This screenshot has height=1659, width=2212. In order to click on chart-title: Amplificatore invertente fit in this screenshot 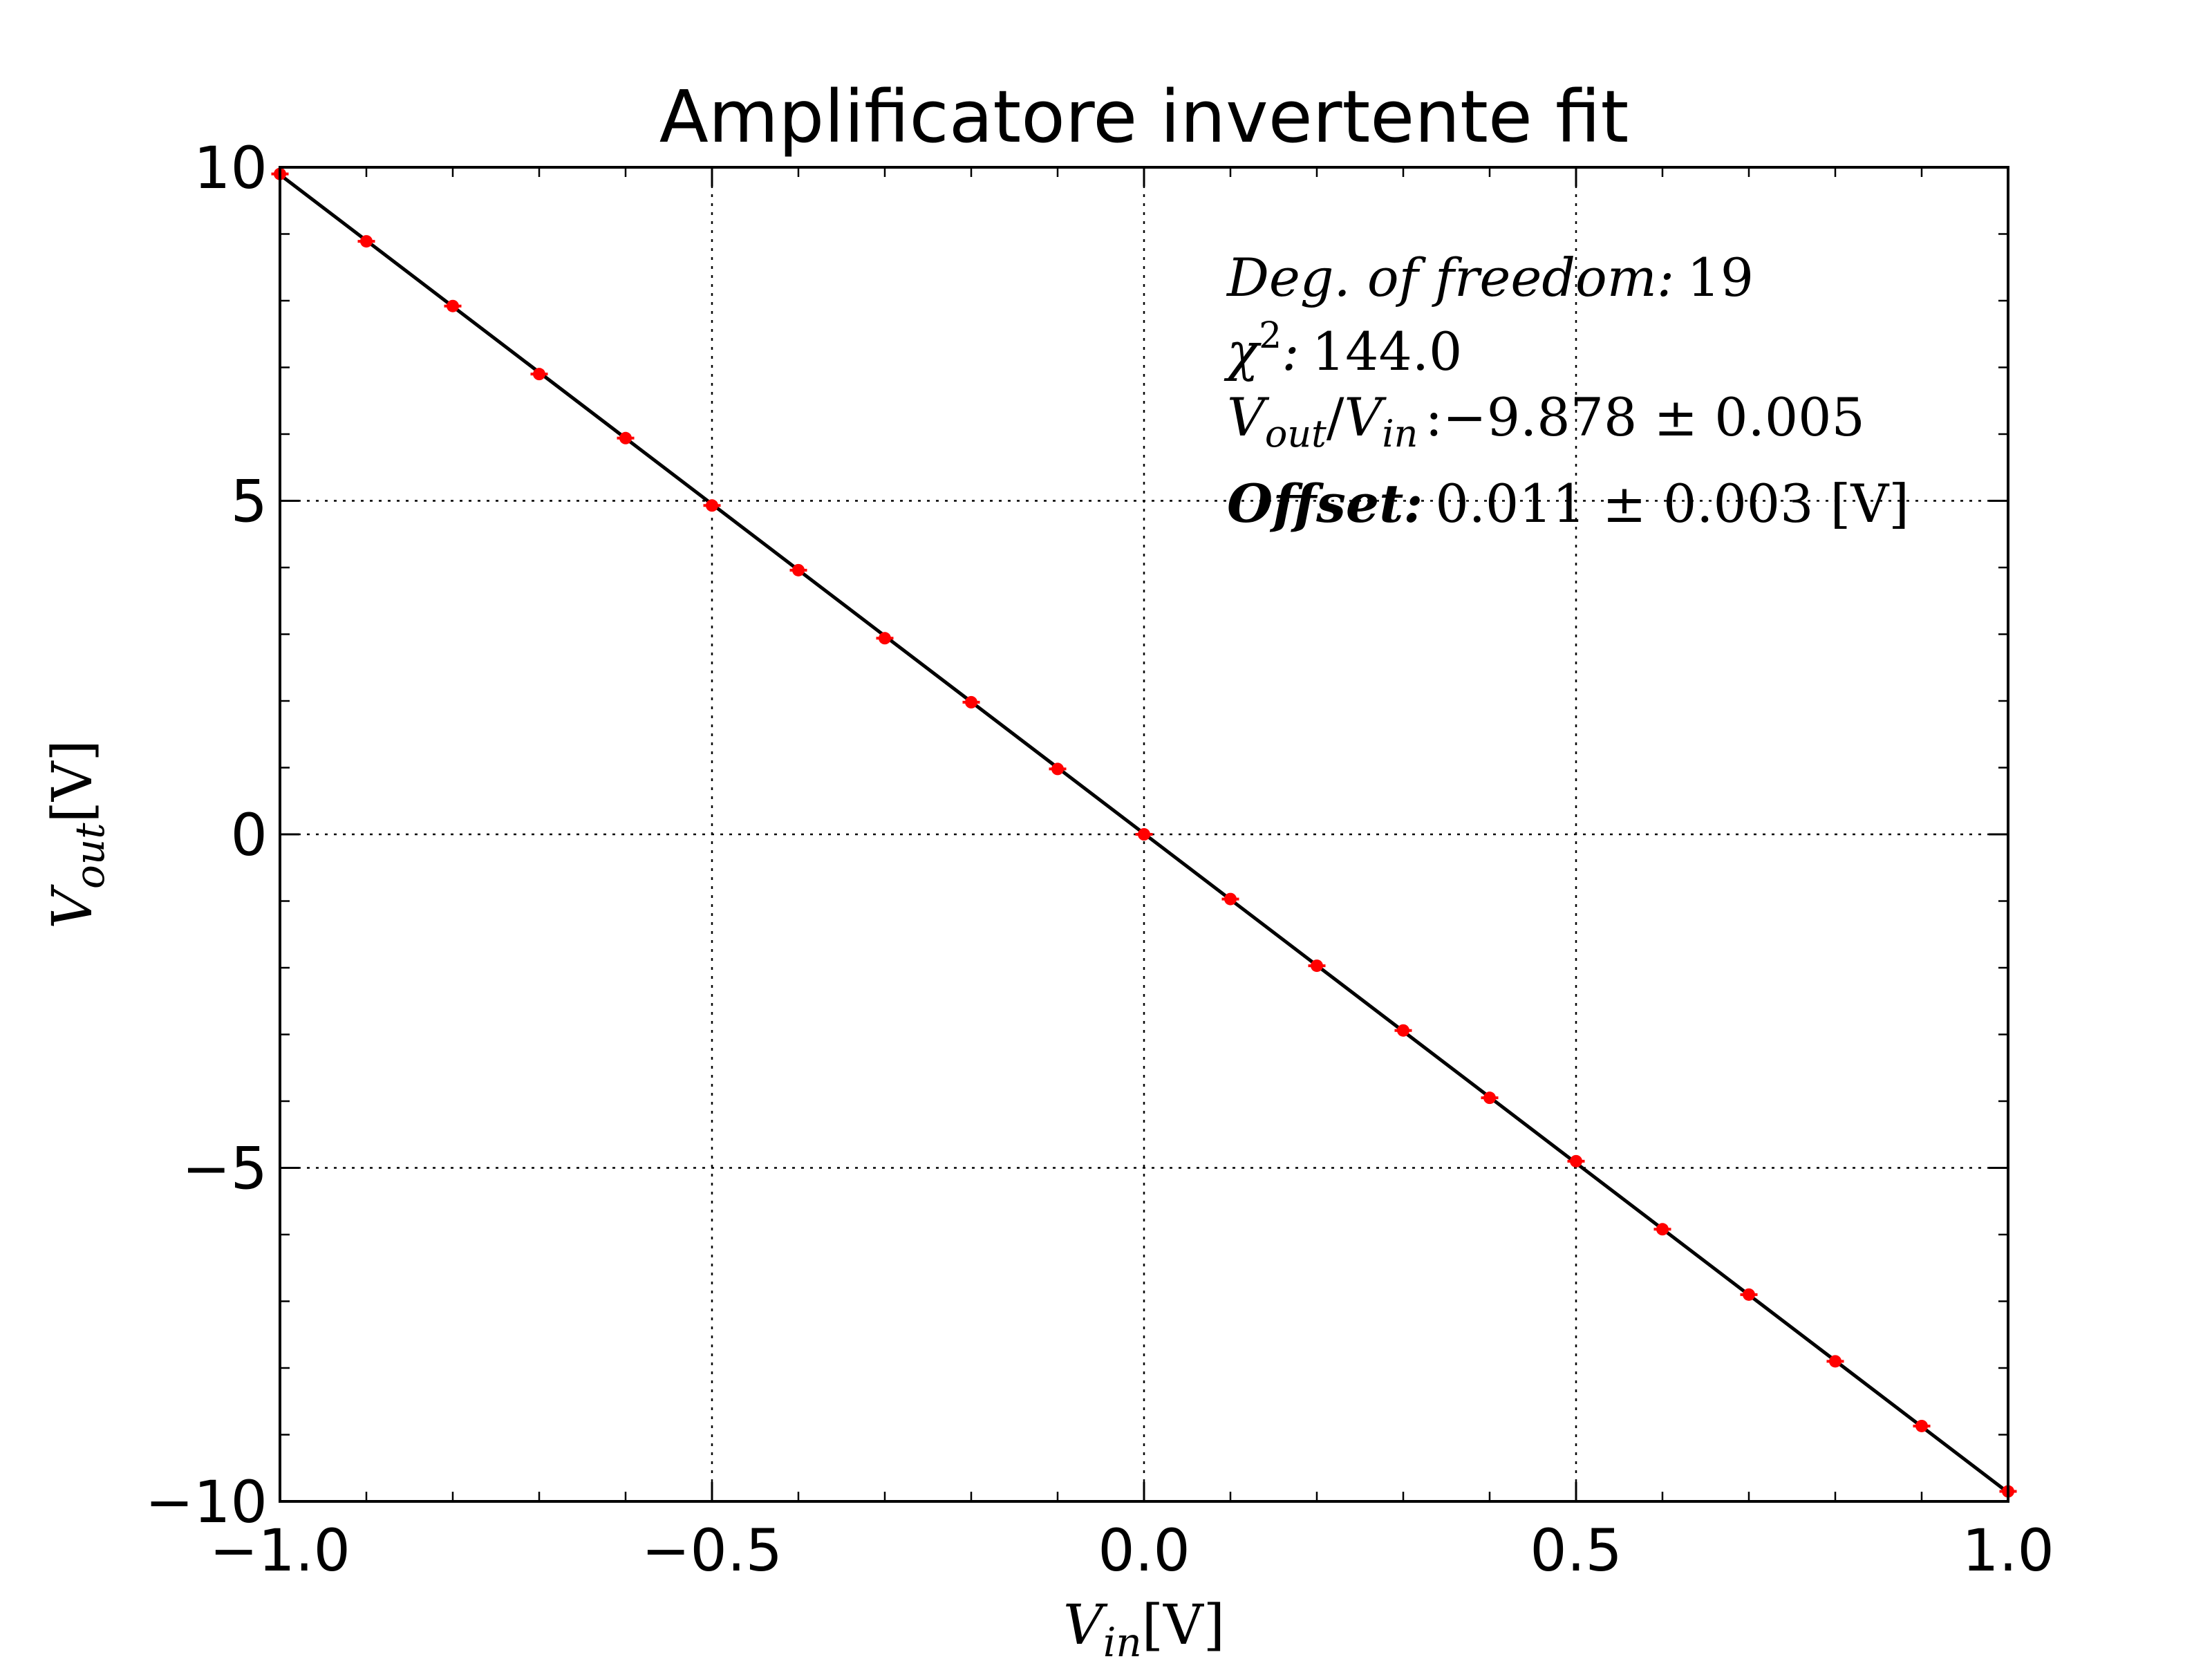, I will do `click(1144, 117)`.